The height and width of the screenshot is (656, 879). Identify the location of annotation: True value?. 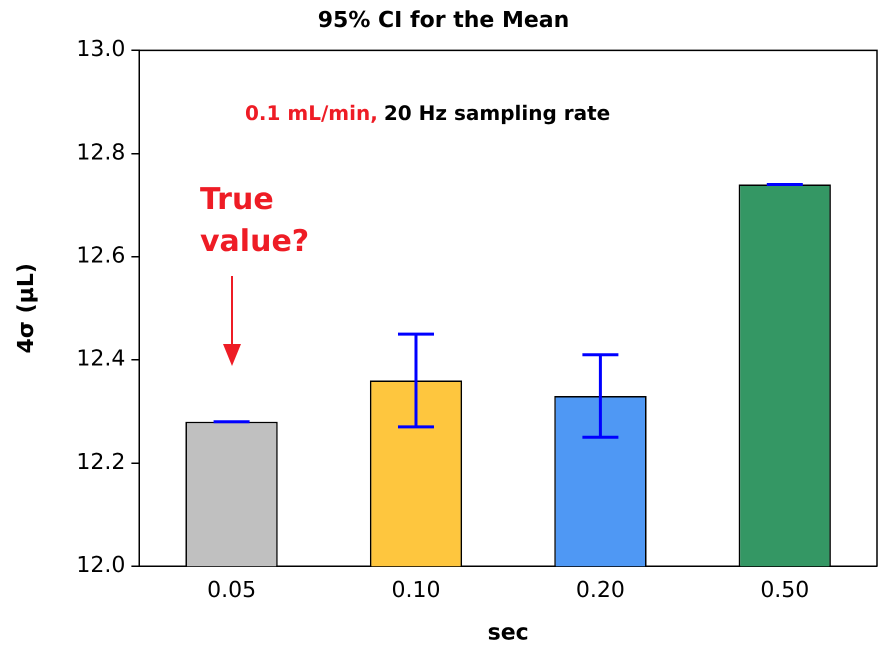
(255, 220).